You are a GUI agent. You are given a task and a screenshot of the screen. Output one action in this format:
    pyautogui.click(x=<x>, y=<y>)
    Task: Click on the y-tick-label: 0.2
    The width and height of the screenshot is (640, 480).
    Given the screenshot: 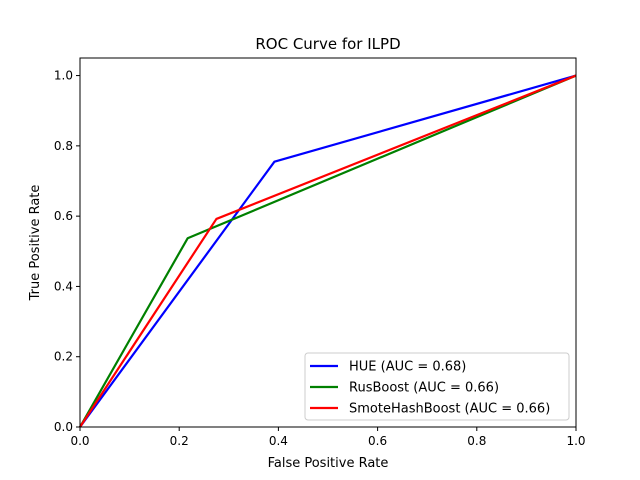 What is the action you would take?
    pyautogui.click(x=63, y=357)
    